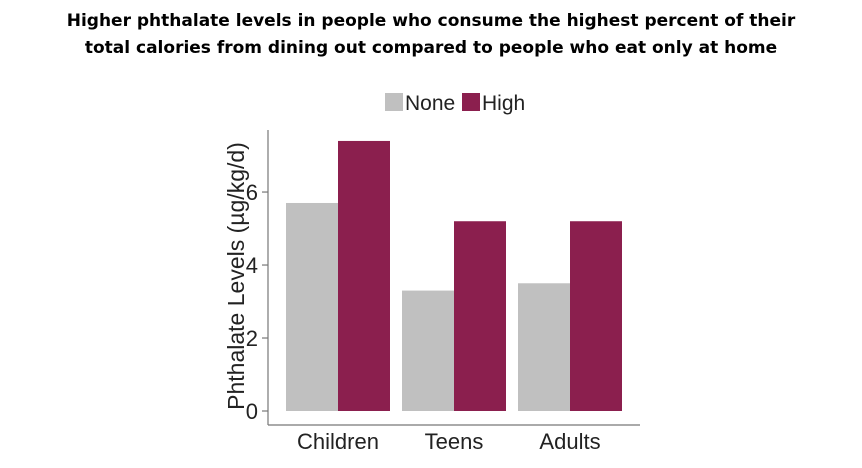 The width and height of the screenshot is (862, 468). What do you see at coordinates (236, 276) in the screenshot?
I see `y-axis-label: Phthalate Levels (µg/kg/d)` at bounding box center [236, 276].